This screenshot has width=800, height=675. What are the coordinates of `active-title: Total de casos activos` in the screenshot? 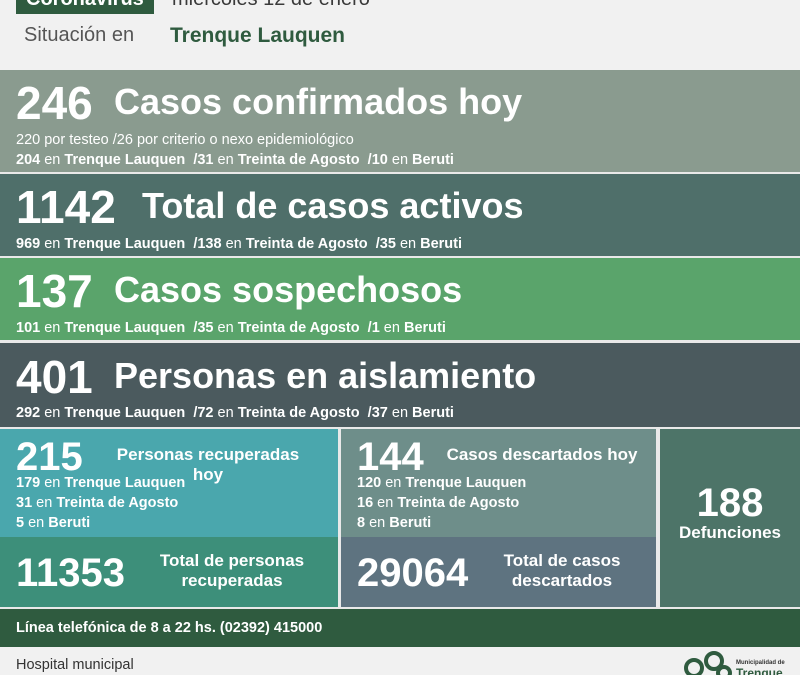 It's located at (333, 205).